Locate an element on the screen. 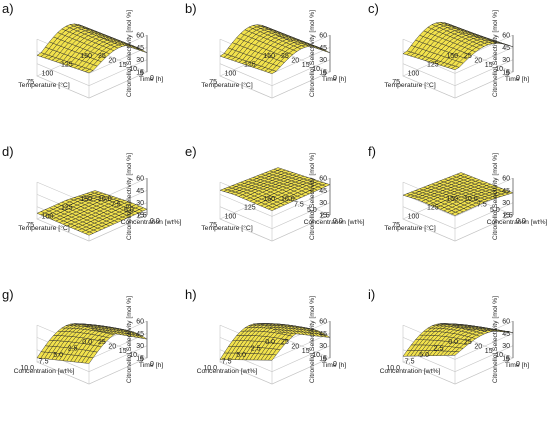 The height and width of the screenshot is (429, 550). y-axis-e: 0.02.55.07.510.0 Concentration [wt%] is located at coordinates (323, 211).